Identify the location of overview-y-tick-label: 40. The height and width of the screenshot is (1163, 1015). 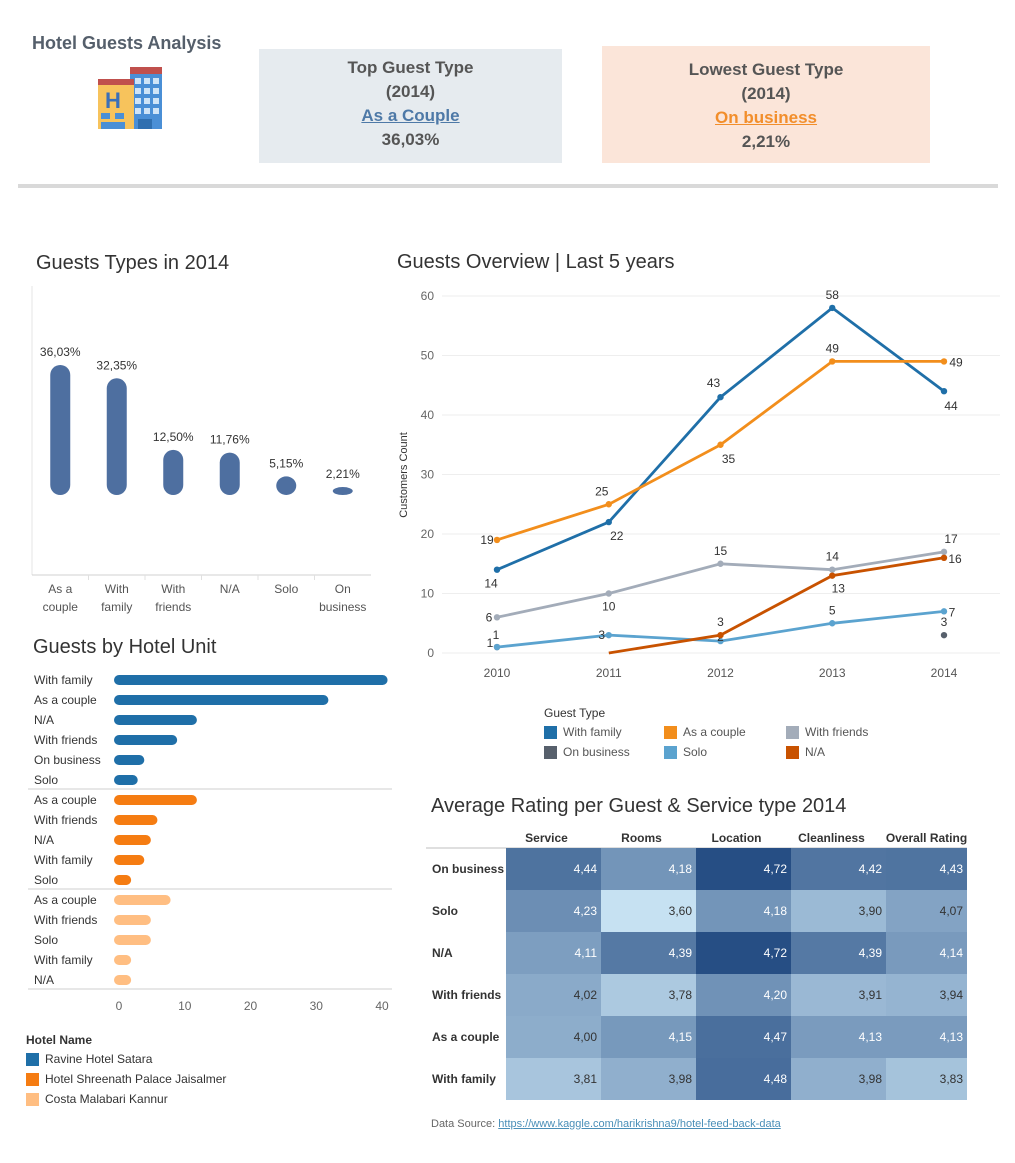
(428, 415).